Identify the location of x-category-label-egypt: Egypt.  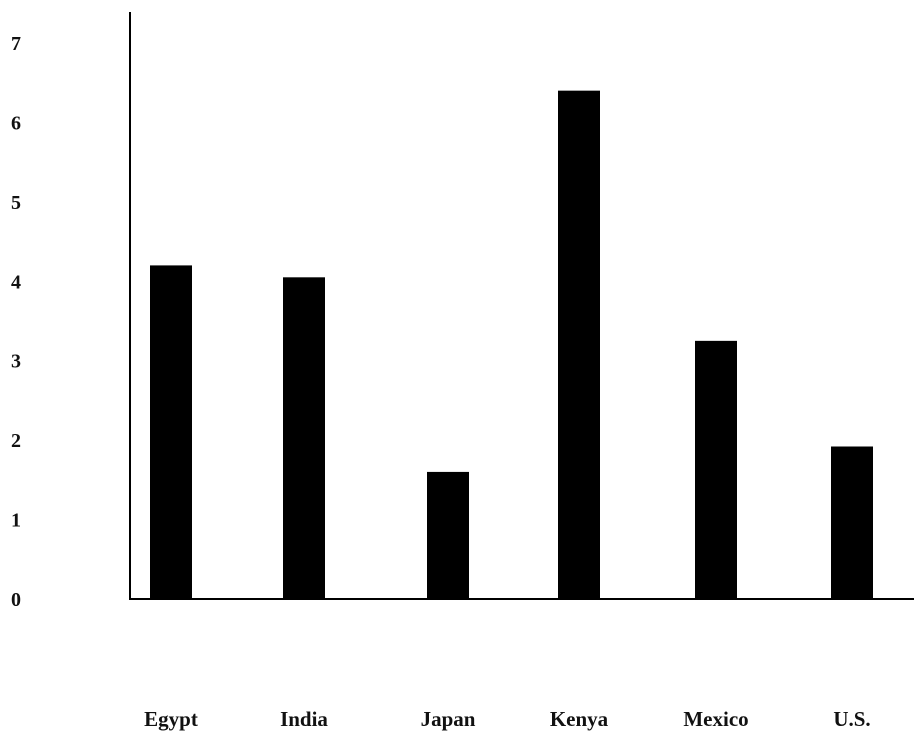
(171, 719).